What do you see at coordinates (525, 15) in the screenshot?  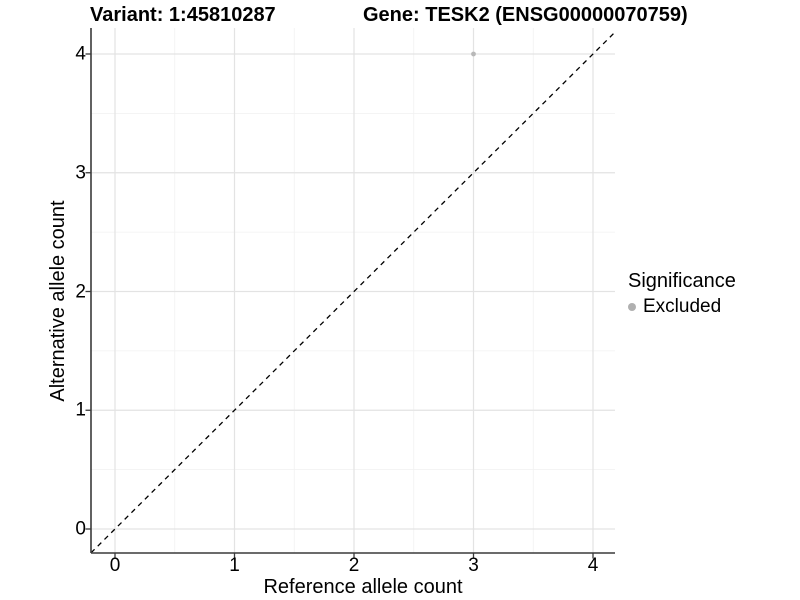 I see `plot-title-gene: Gene: TESK2 (ENSG00000070759)` at bounding box center [525, 15].